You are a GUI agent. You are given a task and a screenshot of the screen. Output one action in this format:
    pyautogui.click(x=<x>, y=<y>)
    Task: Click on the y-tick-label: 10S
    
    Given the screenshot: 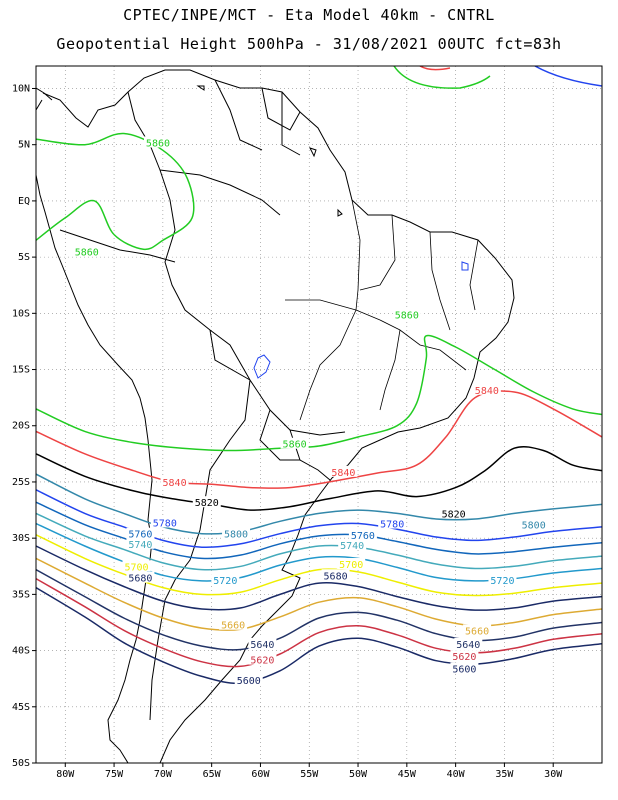 What is the action you would take?
    pyautogui.click(x=21, y=313)
    